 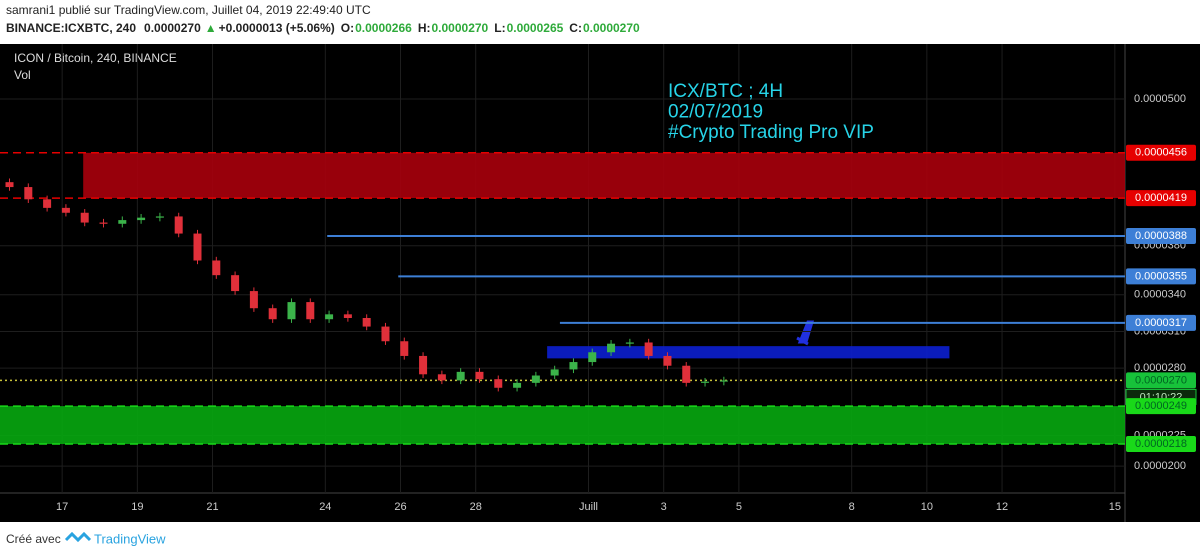 I want to click on legend-vol: Vol, so click(x=22, y=75).